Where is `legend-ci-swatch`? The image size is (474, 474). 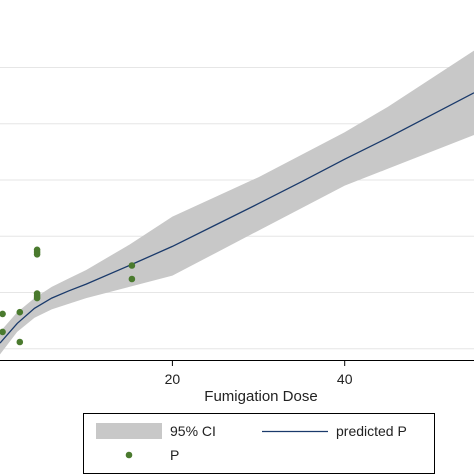 legend-ci-swatch is located at coordinates (129, 431).